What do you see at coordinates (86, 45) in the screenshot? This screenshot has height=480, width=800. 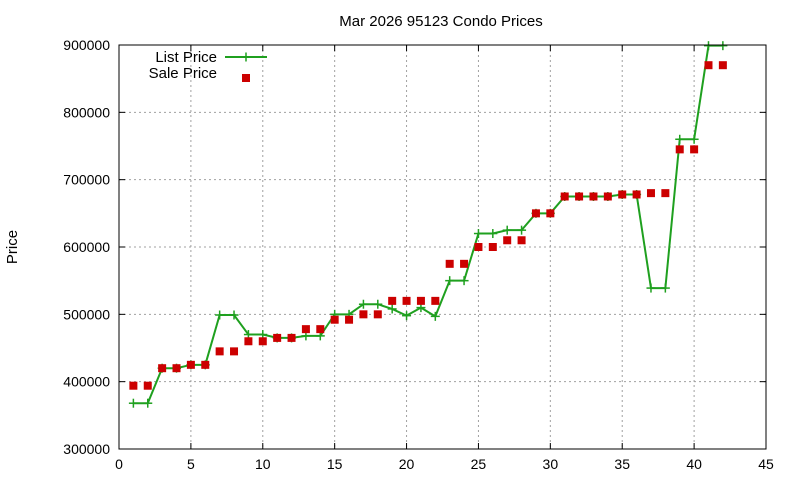 I see `y-tick-label: 900000` at bounding box center [86, 45].